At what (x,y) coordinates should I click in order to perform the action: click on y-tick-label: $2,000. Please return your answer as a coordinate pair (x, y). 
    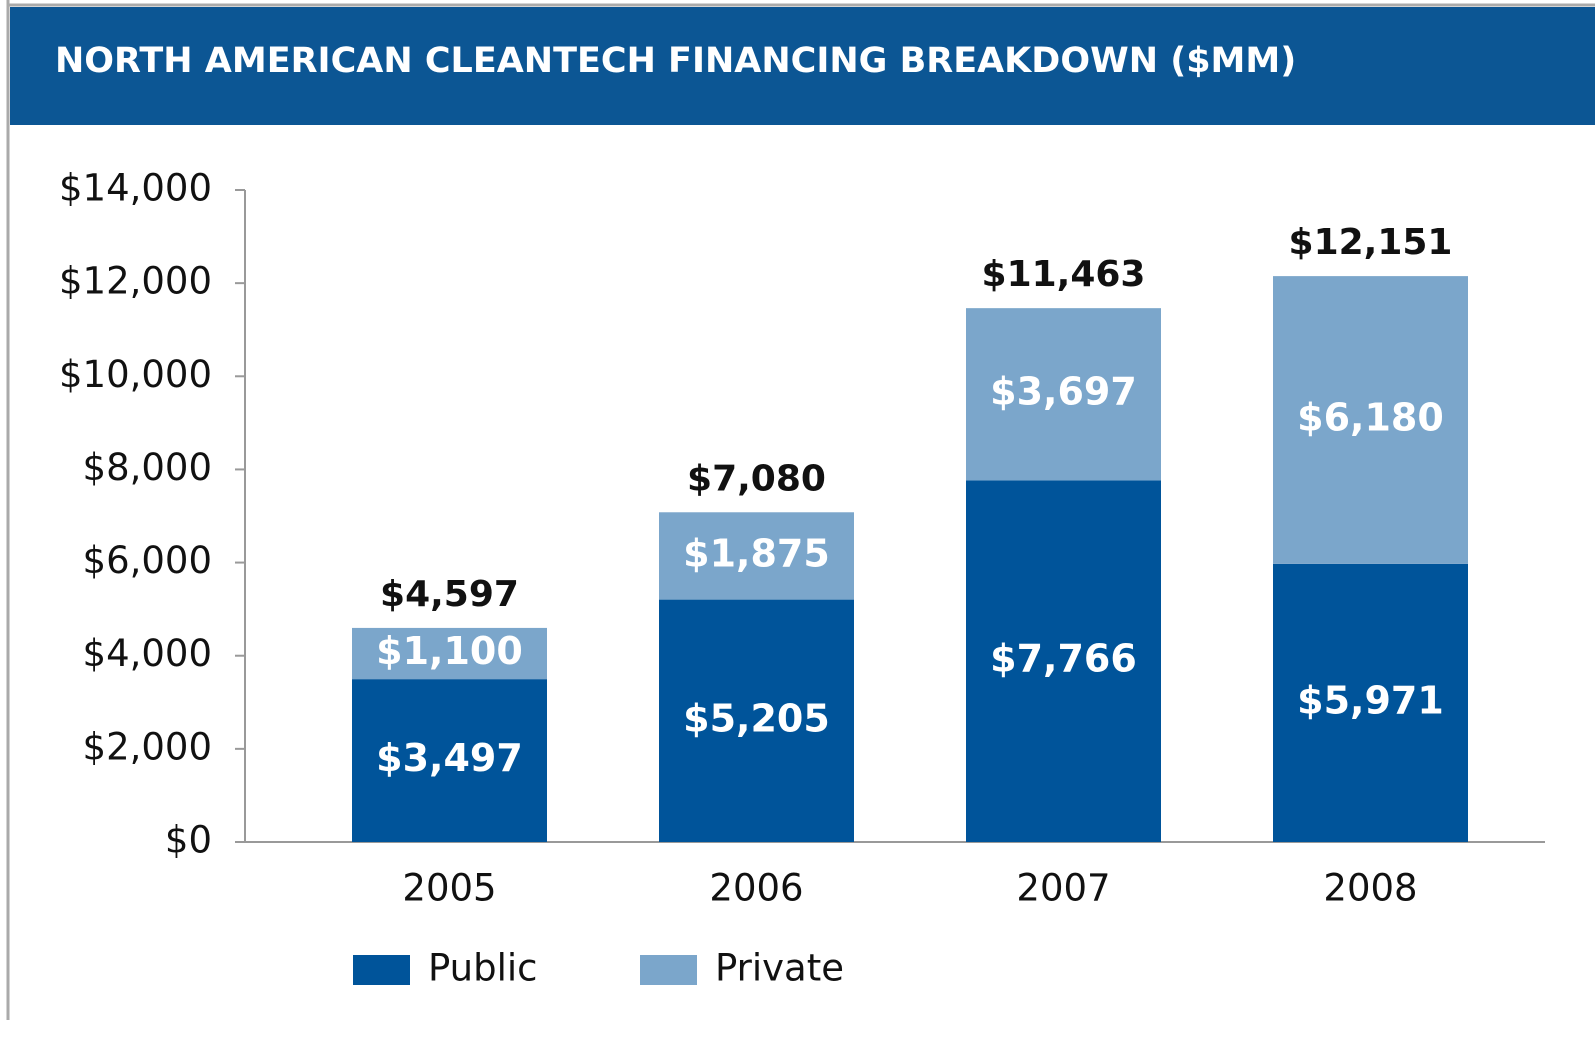
    Looking at the image, I should click on (147, 746).